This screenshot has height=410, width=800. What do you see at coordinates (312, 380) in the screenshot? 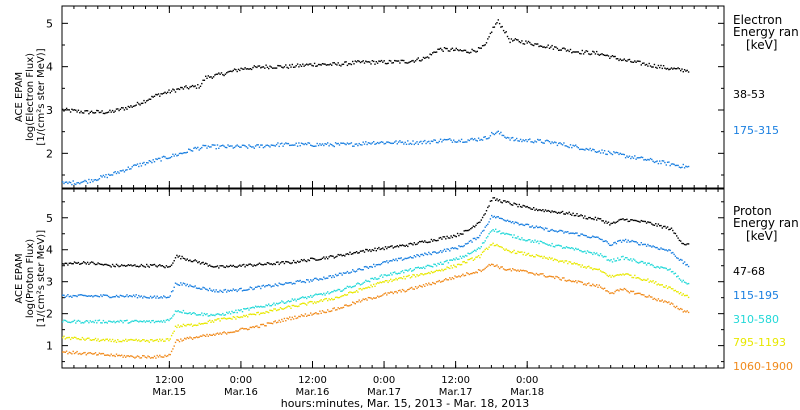
I see `x-tick-label-time: 12:00` at bounding box center [312, 380].